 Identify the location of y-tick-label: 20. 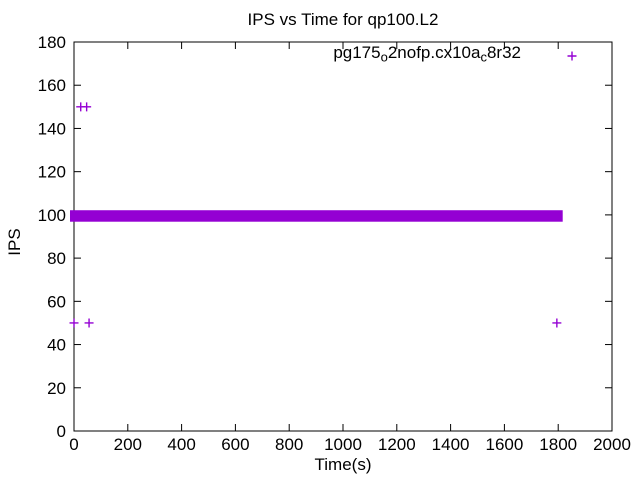
(56, 388).